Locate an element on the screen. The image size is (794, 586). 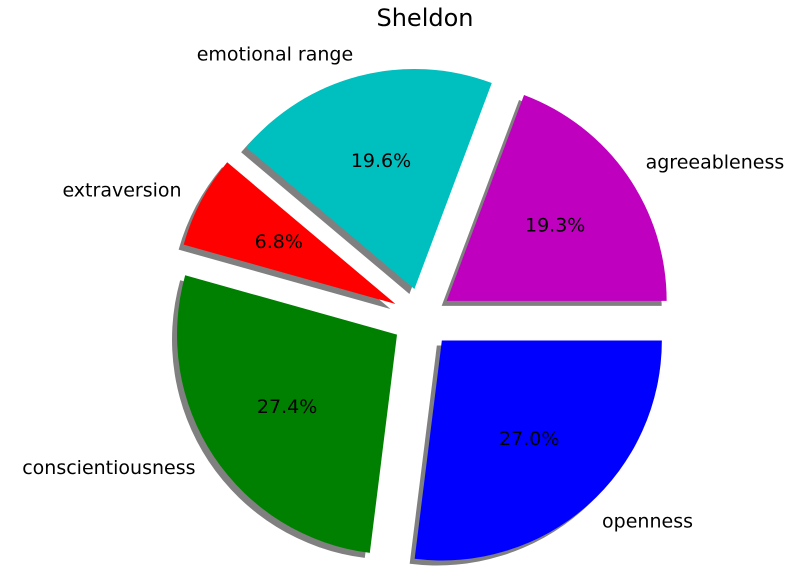
slice-openness is located at coordinates (538, 450).